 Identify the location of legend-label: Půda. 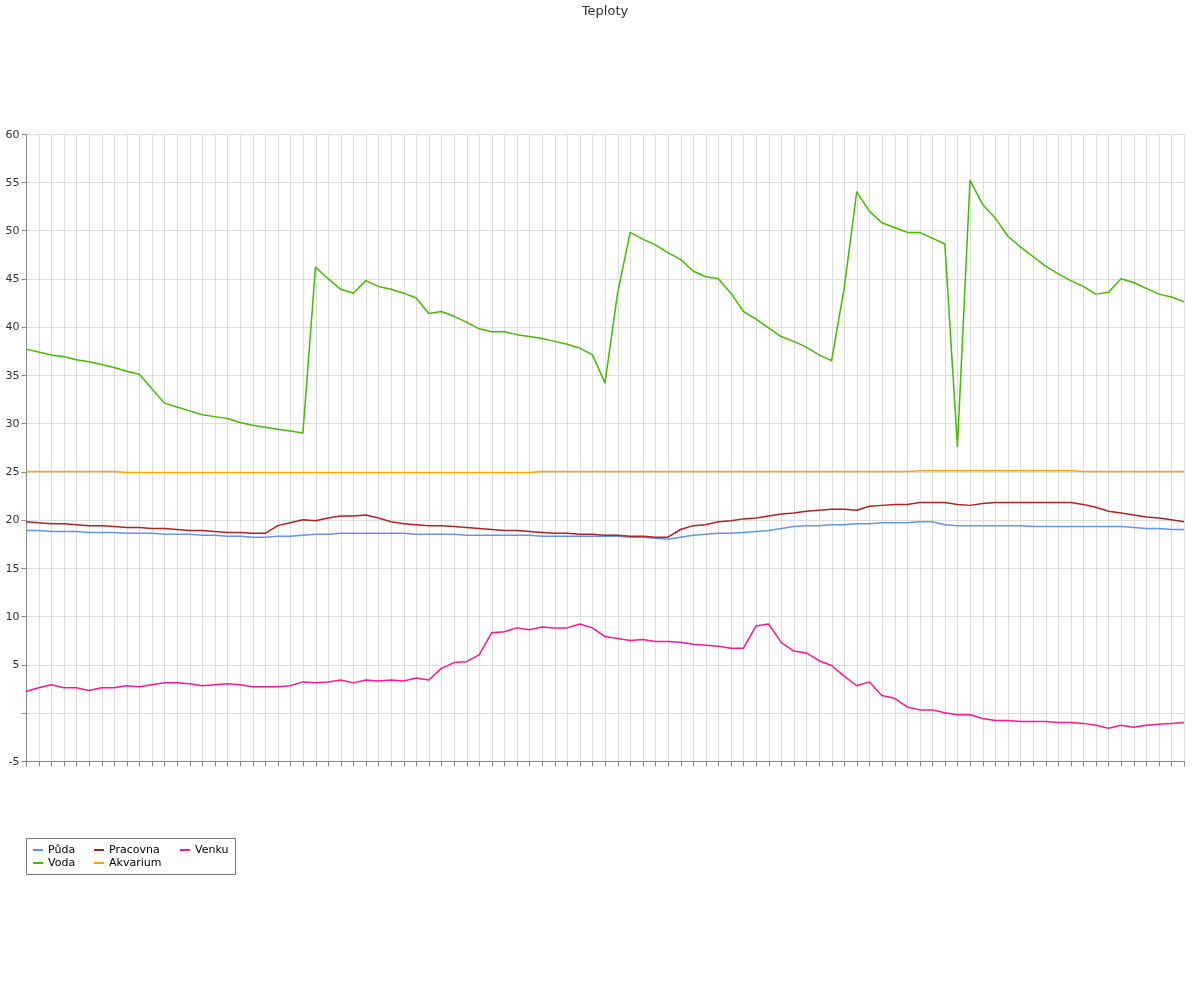
(62, 849).